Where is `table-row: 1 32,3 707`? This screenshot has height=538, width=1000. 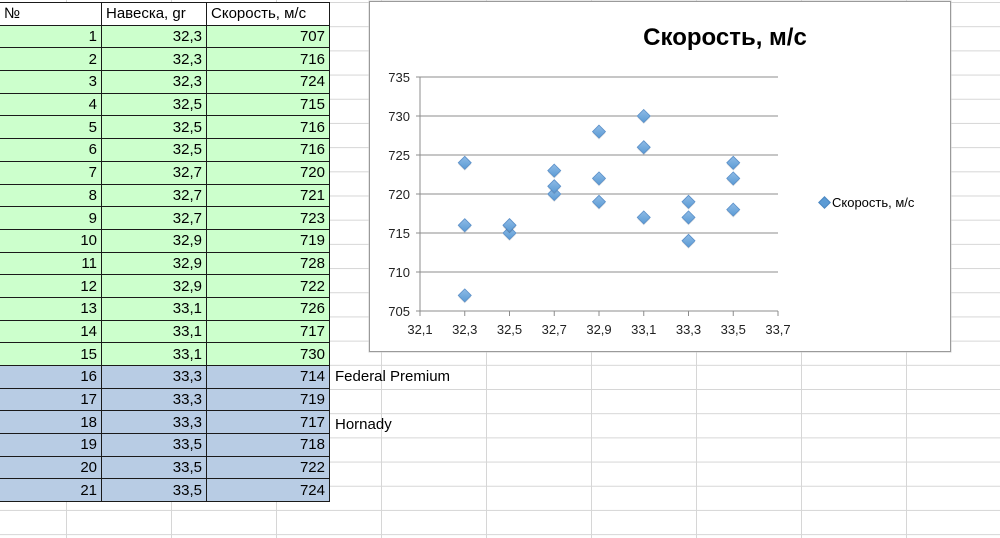 table-row: 1 32,3 707 is located at coordinates (165, 36).